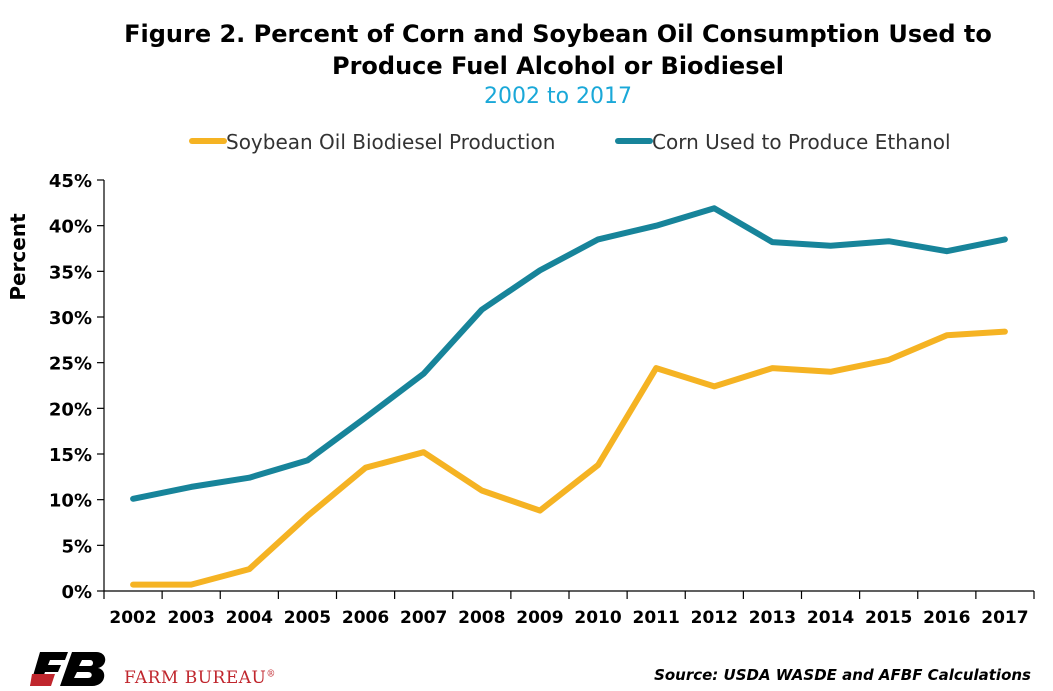 The width and height of the screenshot is (1053, 691). I want to click on x-tick-label: 2008, so click(481, 618).